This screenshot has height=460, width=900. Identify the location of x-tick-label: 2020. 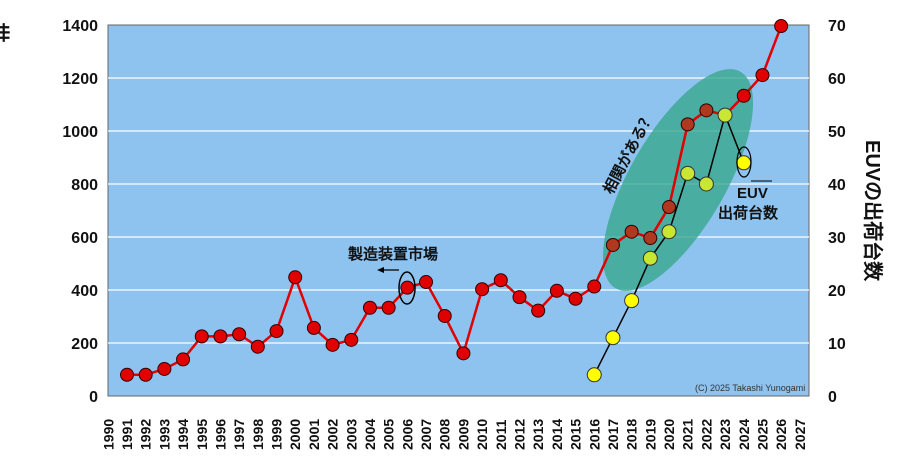
(669, 434).